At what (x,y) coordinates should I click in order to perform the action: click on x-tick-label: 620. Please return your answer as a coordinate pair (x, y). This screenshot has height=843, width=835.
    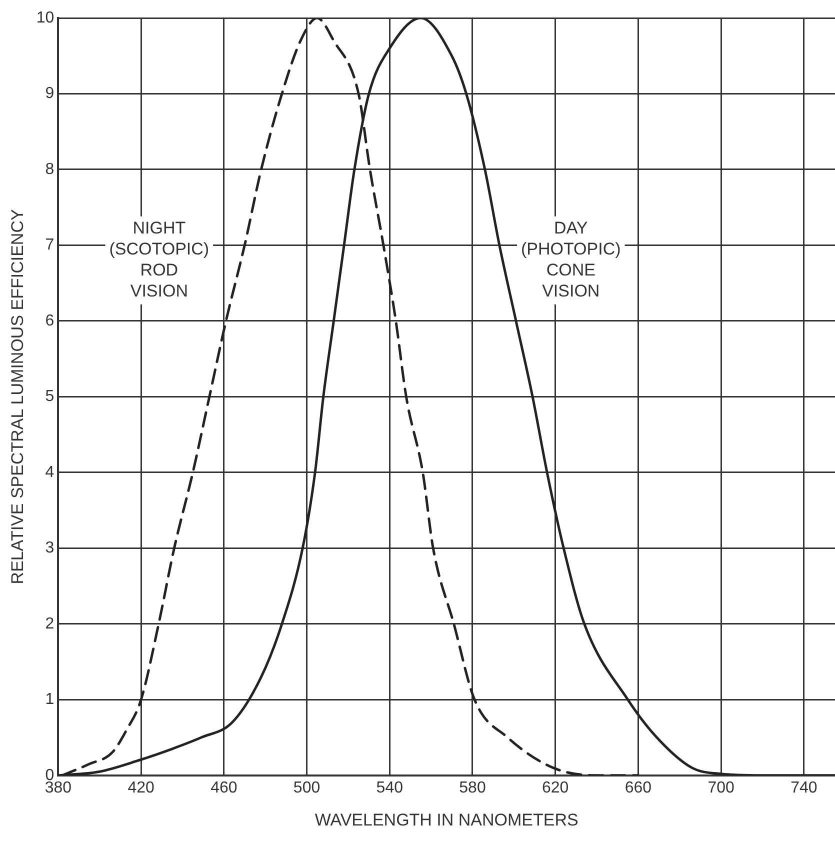
    Looking at the image, I should click on (555, 787).